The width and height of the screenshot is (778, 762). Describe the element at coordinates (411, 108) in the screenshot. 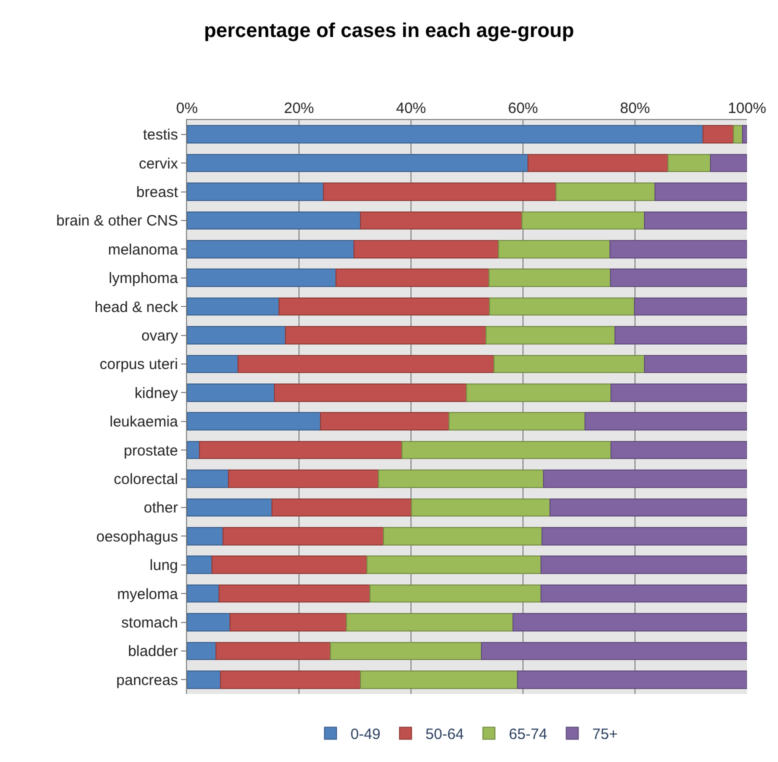

I see `x-tick-label: 40%` at that location.